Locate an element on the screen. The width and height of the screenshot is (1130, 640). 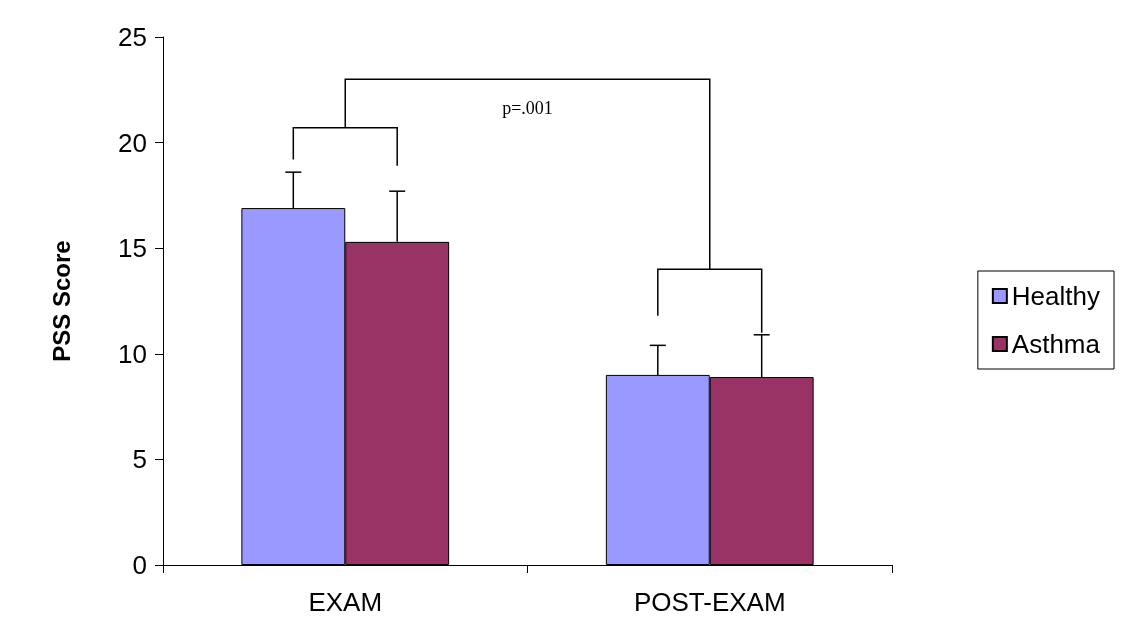
y-tick-label: 5 is located at coordinates (139, 459).